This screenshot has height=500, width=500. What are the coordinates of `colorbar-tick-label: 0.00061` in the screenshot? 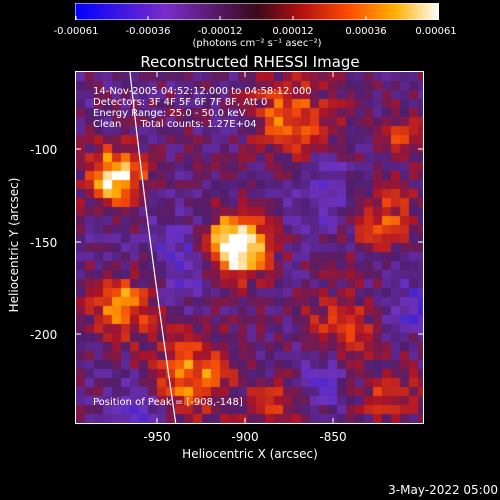 It's located at (436, 31).